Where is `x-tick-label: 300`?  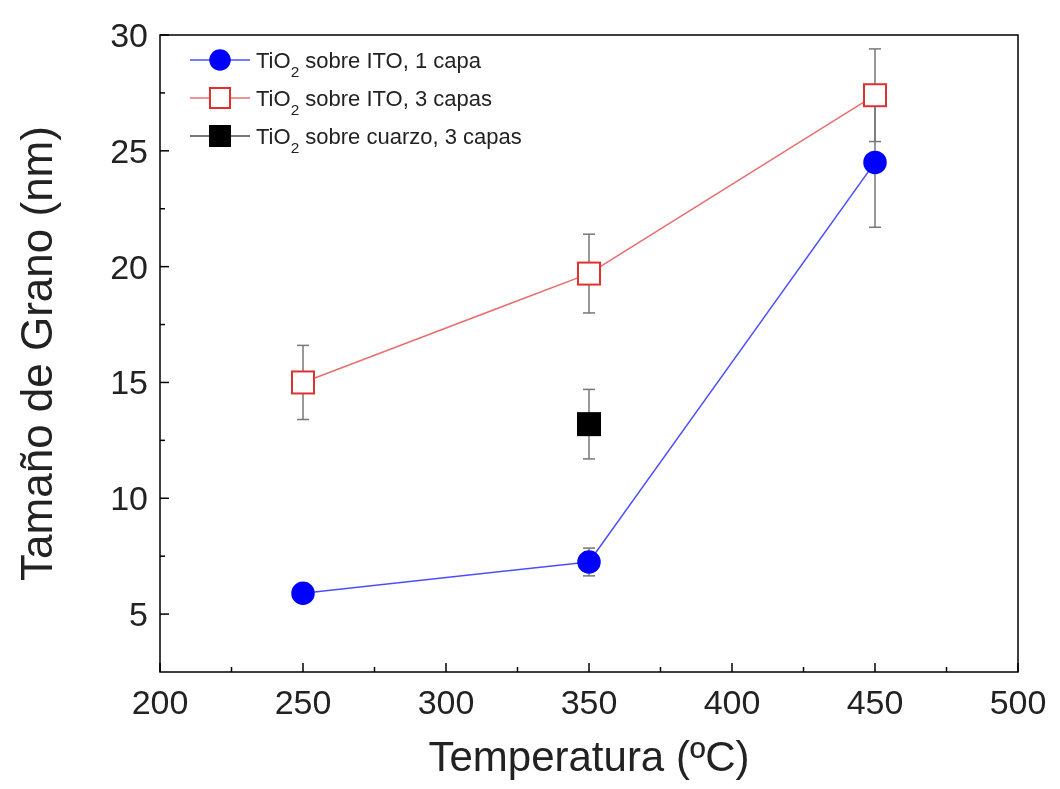 x-tick-label: 300 is located at coordinates (446, 702).